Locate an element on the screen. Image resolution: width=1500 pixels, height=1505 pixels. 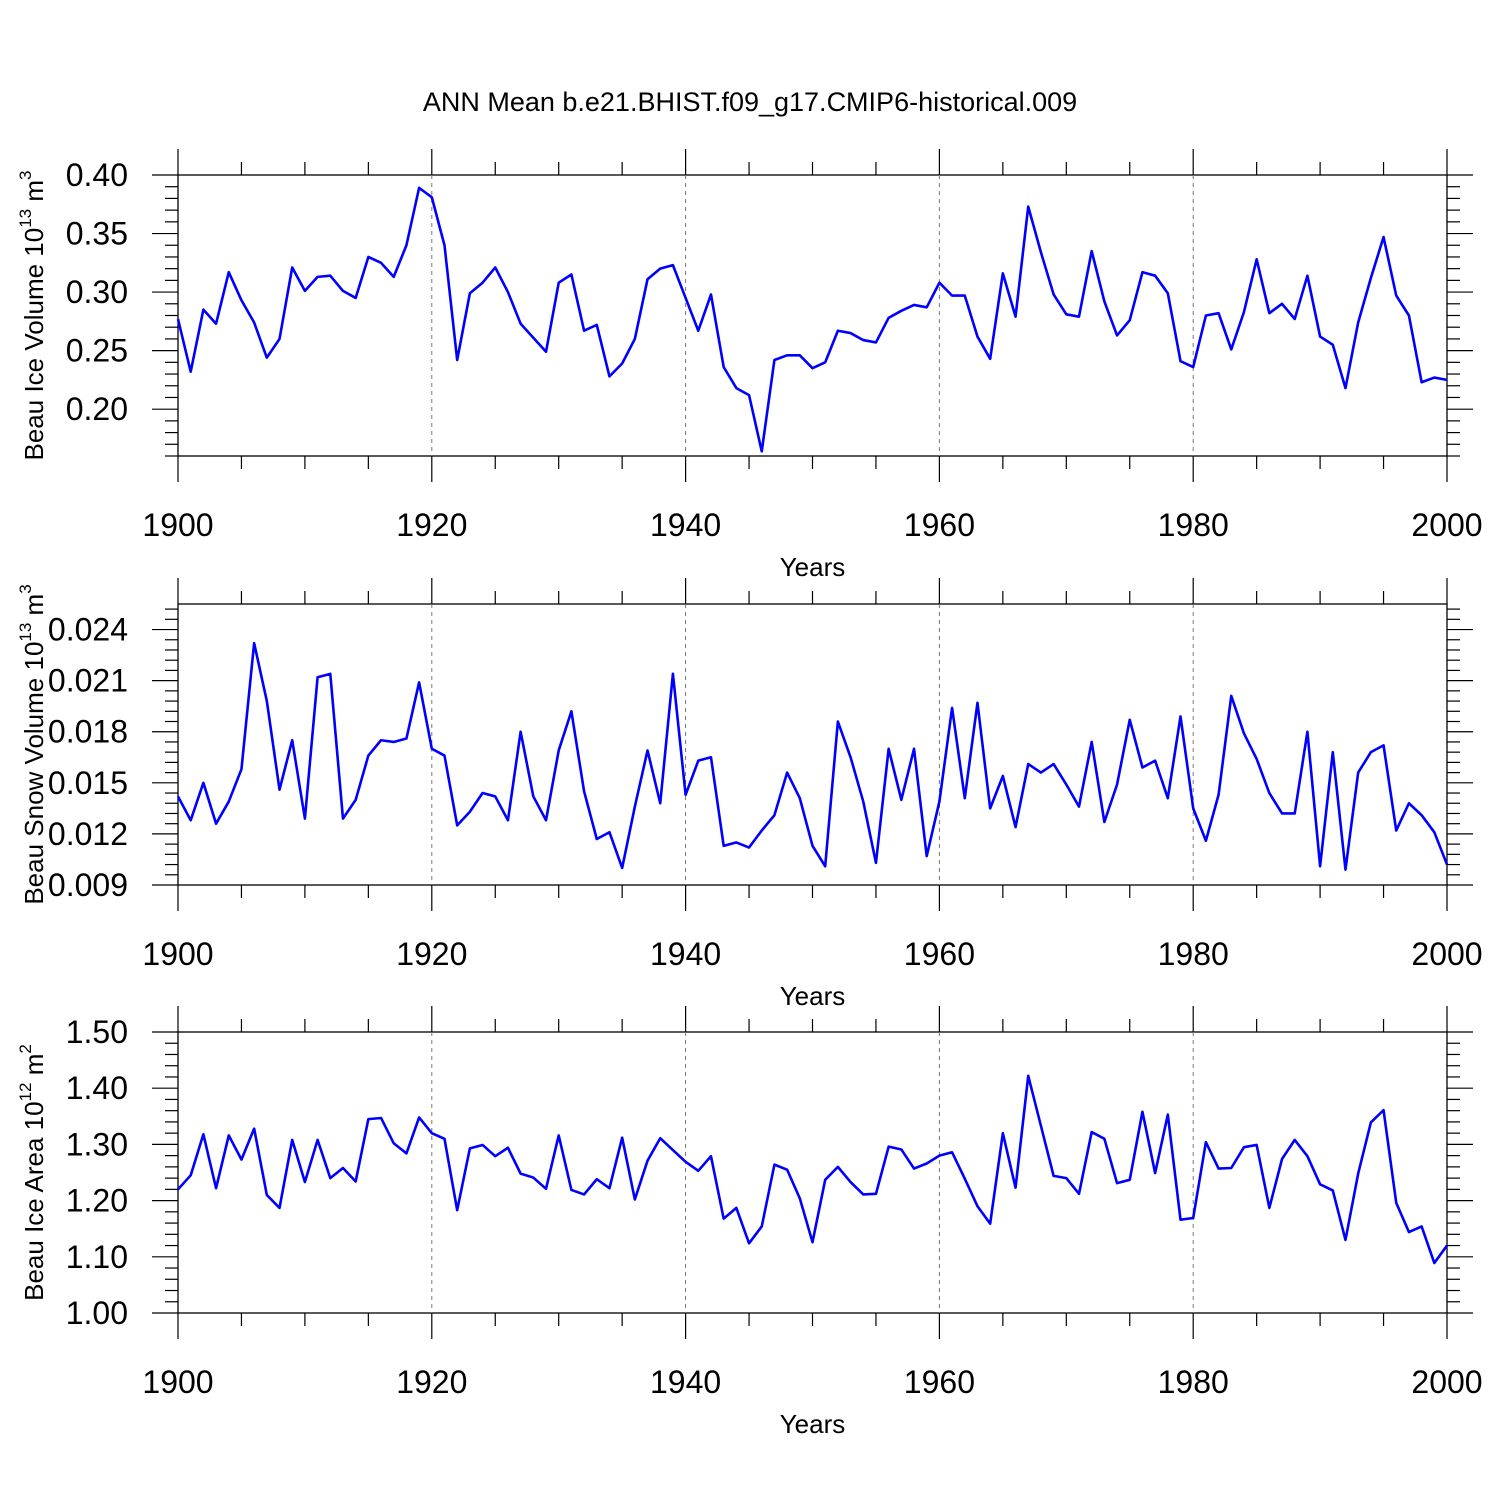
y-axis-label: Beau Ice Volume 1013 m3 is located at coordinates (32, 316).